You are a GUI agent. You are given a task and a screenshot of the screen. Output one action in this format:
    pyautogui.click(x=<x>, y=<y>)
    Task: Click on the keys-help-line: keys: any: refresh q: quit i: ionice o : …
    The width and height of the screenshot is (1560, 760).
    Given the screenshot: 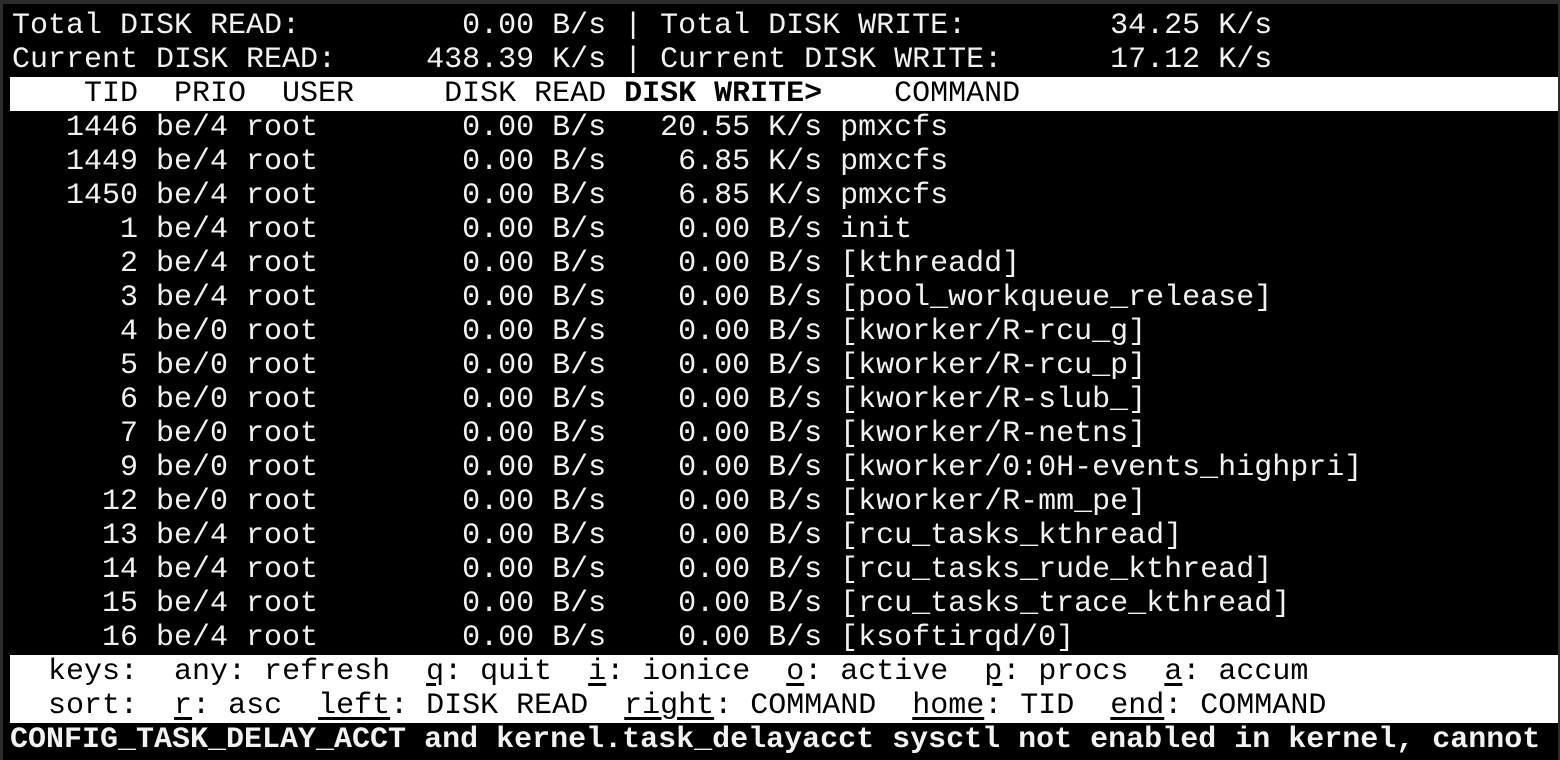 What is the action you would take?
    pyautogui.click(x=784, y=672)
    